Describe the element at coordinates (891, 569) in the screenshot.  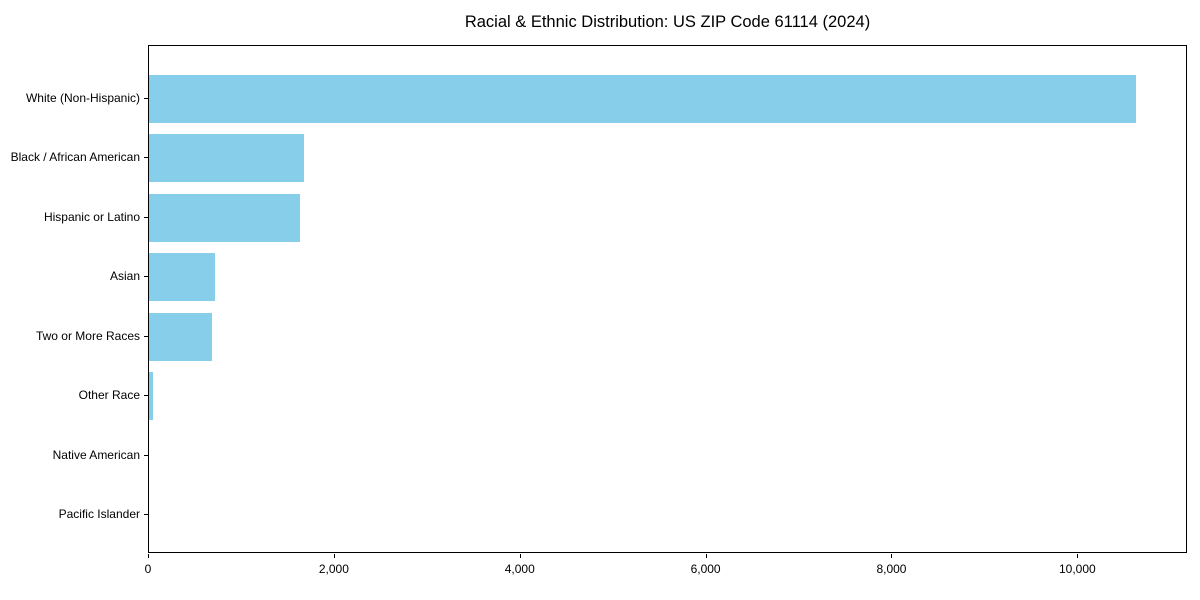
I see `x-tick-label-8000: 8,000` at that location.